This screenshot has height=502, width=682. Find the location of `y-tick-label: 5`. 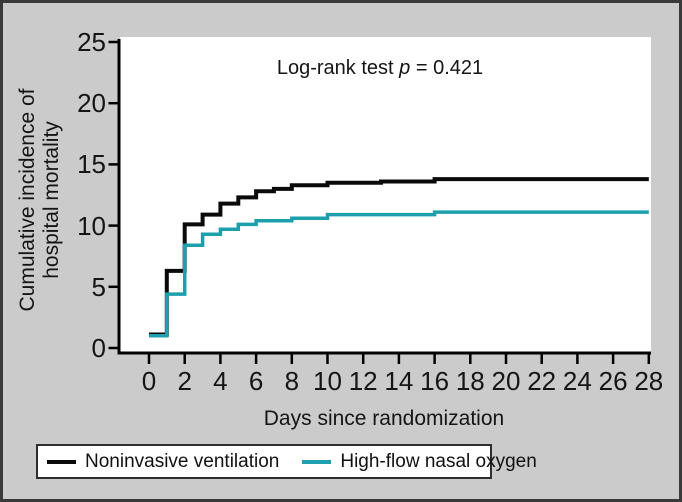

y-tick-label: 5 is located at coordinates (98, 286).